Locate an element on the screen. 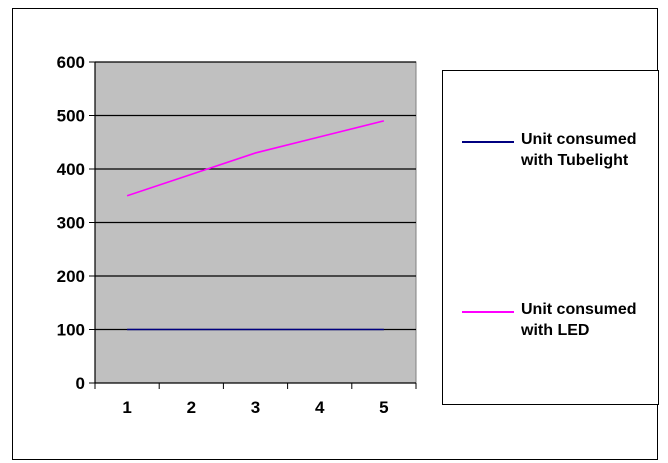 The height and width of the screenshot is (463, 668). x-tick-label: 2 is located at coordinates (191, 407).